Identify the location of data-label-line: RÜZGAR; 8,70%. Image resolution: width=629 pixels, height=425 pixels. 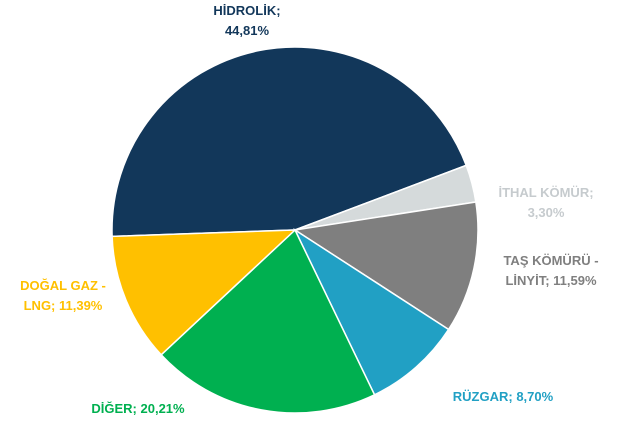
(503, 396).